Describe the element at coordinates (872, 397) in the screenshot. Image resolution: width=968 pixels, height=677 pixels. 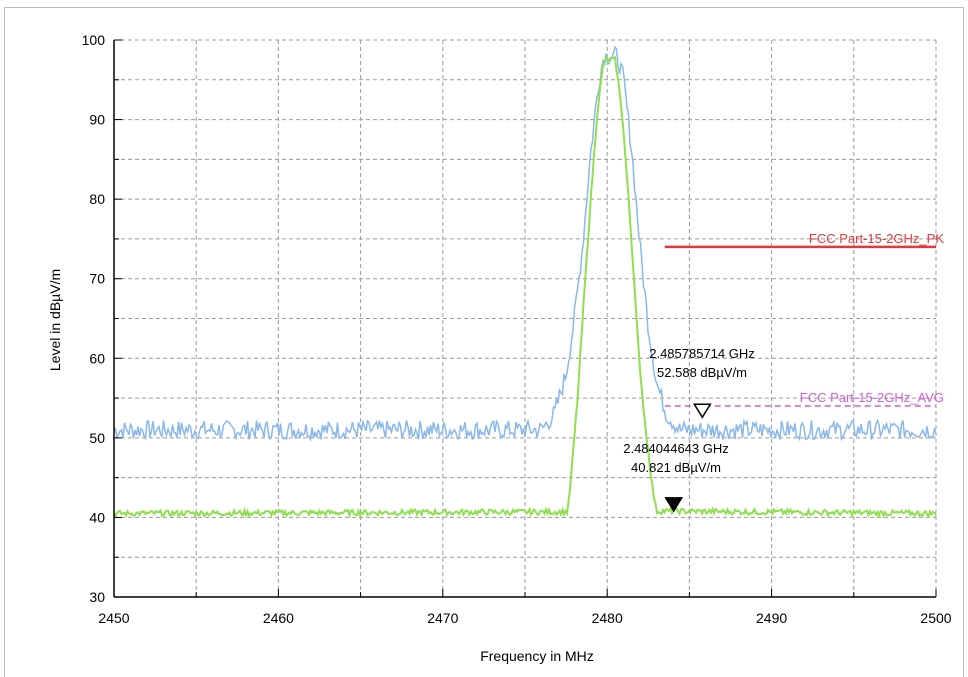
I see `limit-label-avg: FCC Part-15-2GHz_AVG` at that location.